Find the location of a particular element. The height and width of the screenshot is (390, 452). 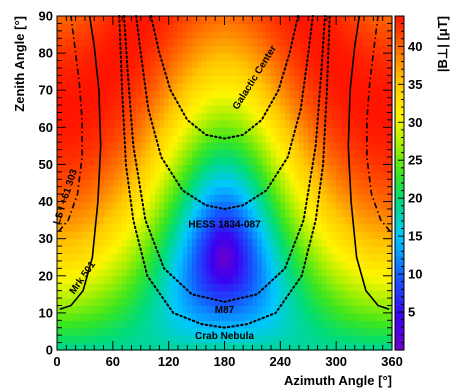

color-bar-segment is located at coordinates (399, 330).